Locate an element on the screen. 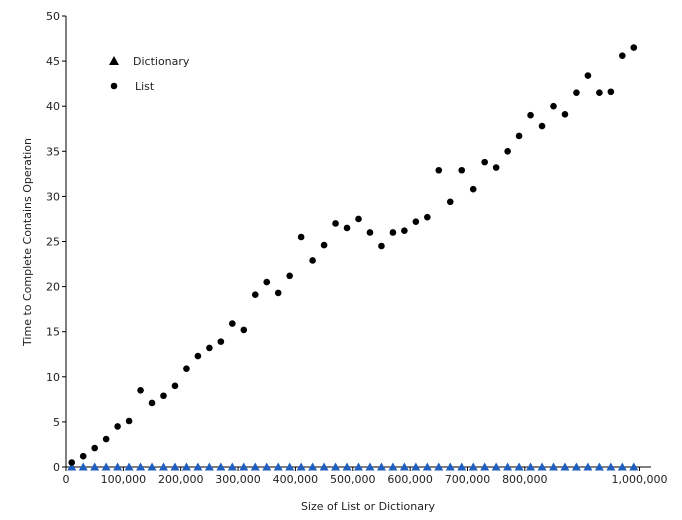  y-tick-label: 50 is located at coordinates (53, 16).